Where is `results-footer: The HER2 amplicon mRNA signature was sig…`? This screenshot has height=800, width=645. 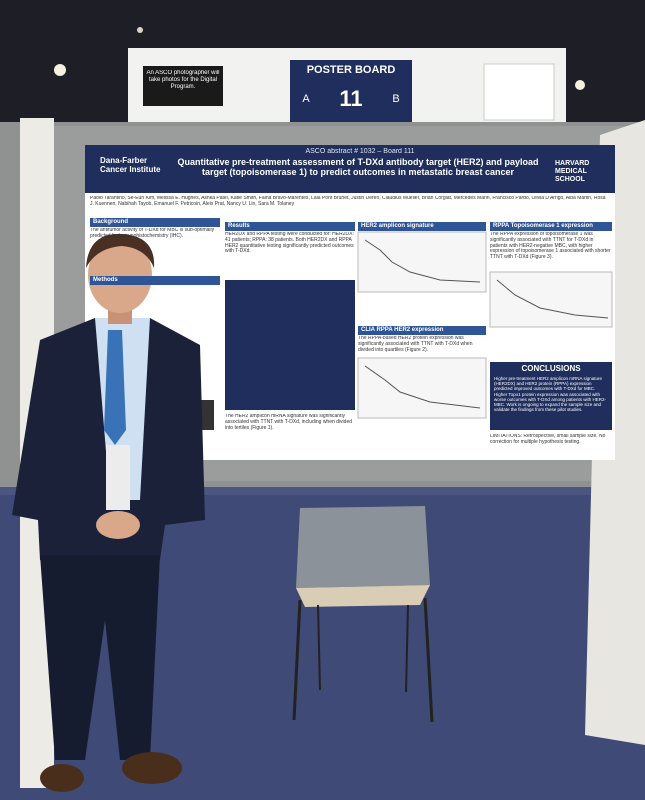 results-footer: The HER2 amplicon mRNA signature was sig… is located at coordinates (289, 422).